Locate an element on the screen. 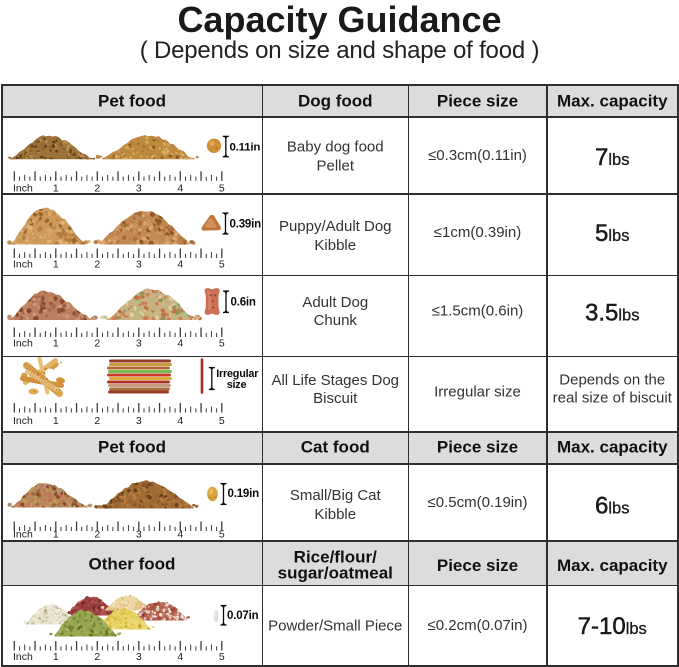 The image size is (679, 667). svg-text: Irregular is located at coordinates (237, 374).